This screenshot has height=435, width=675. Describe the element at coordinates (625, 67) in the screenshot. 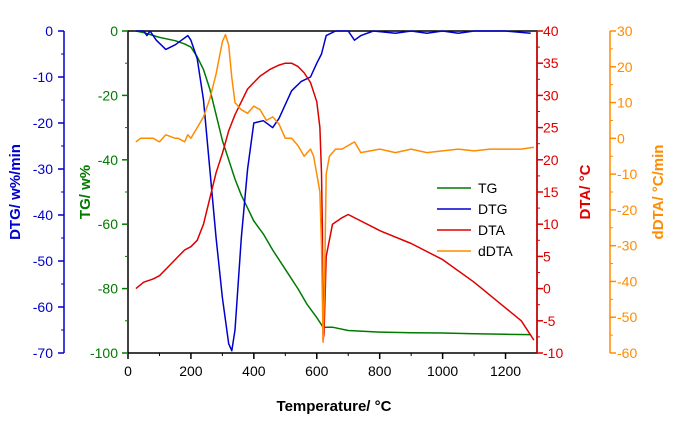

I see `ddta-tick-label: 20` at that location.